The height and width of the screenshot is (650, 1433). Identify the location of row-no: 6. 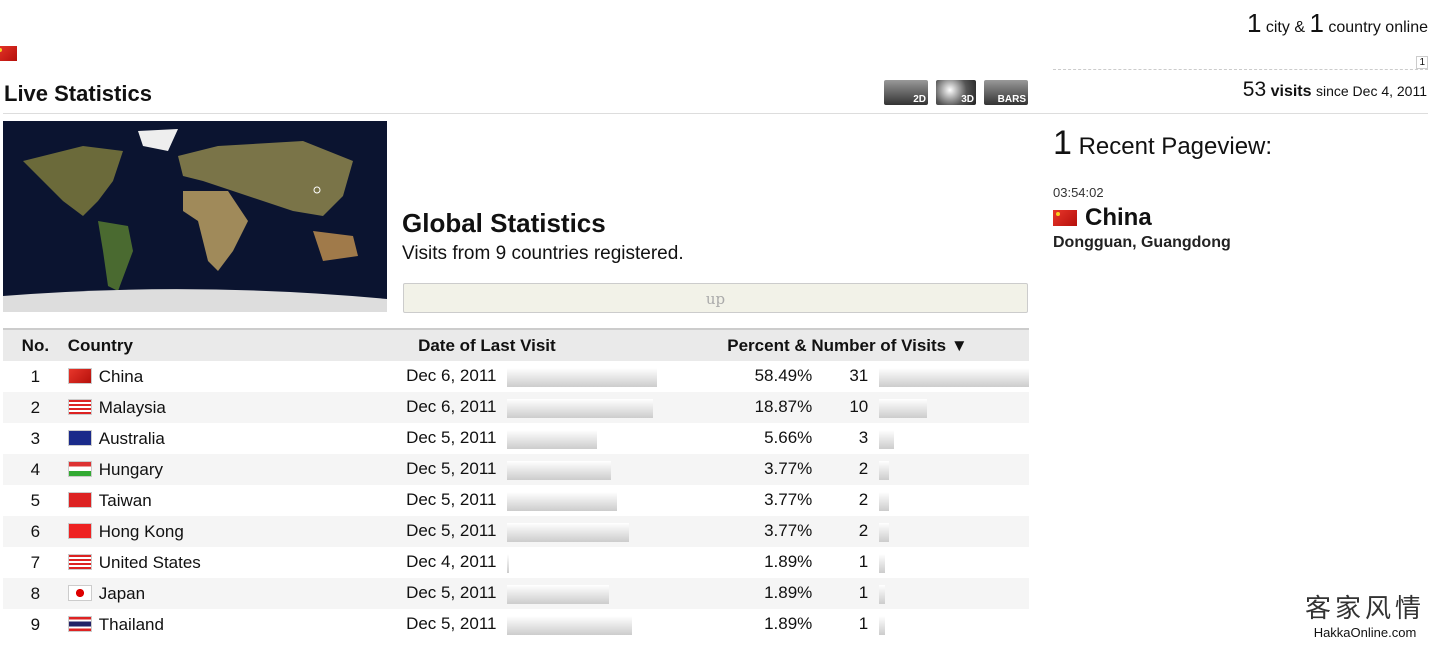
(35, 531).